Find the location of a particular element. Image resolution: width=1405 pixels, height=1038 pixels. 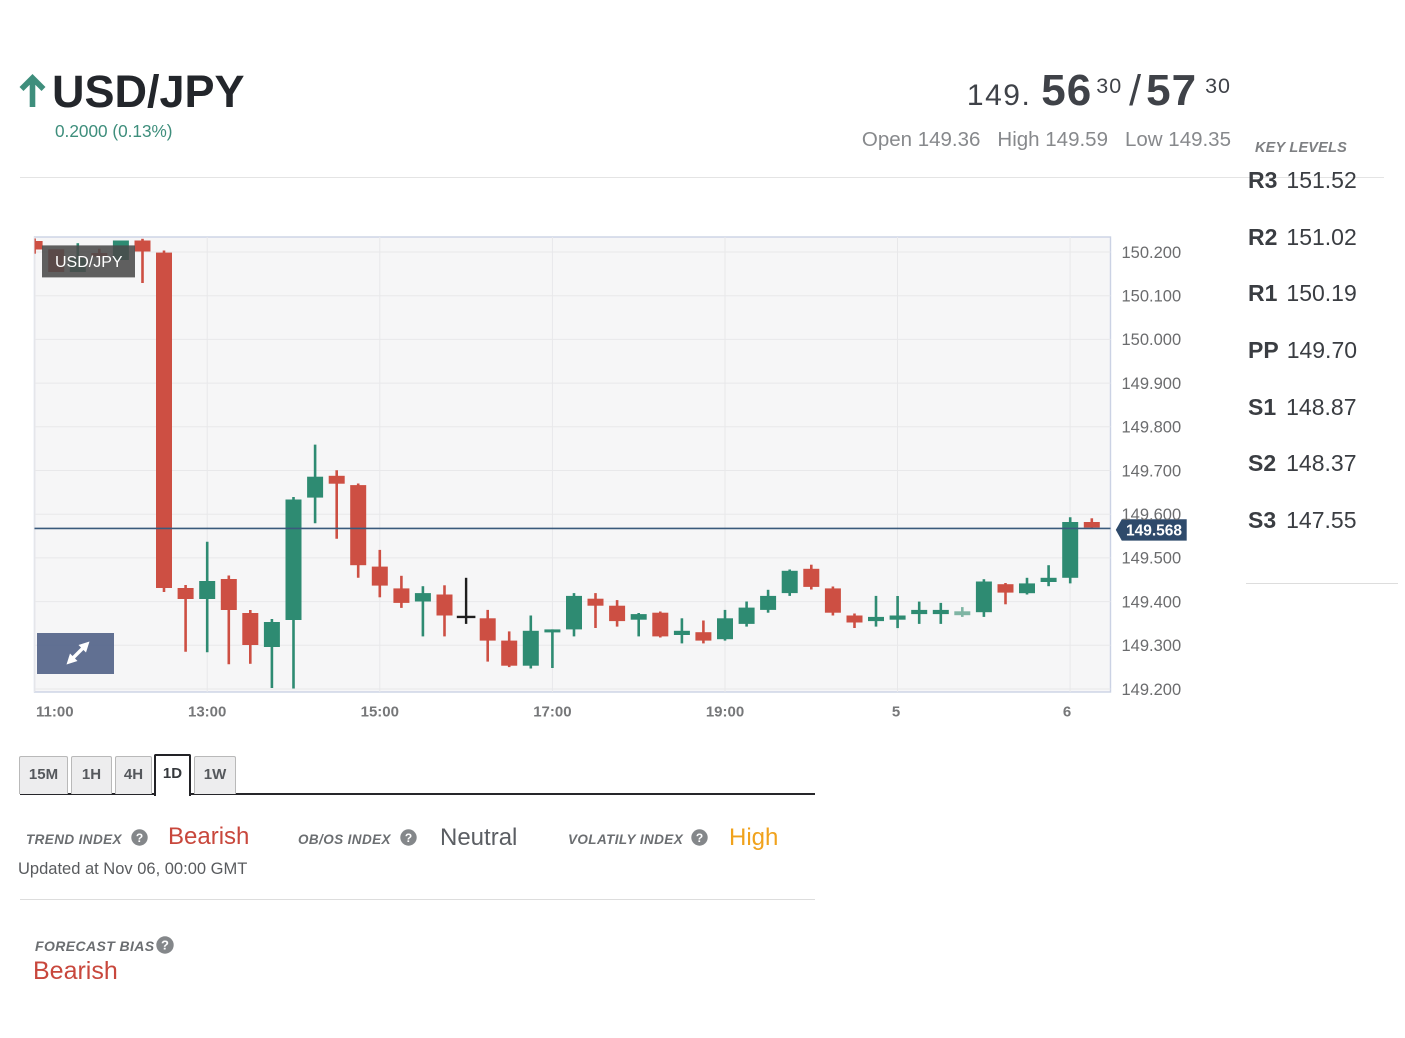

svg-text: 15:00 is located at coordinates (380, 712).